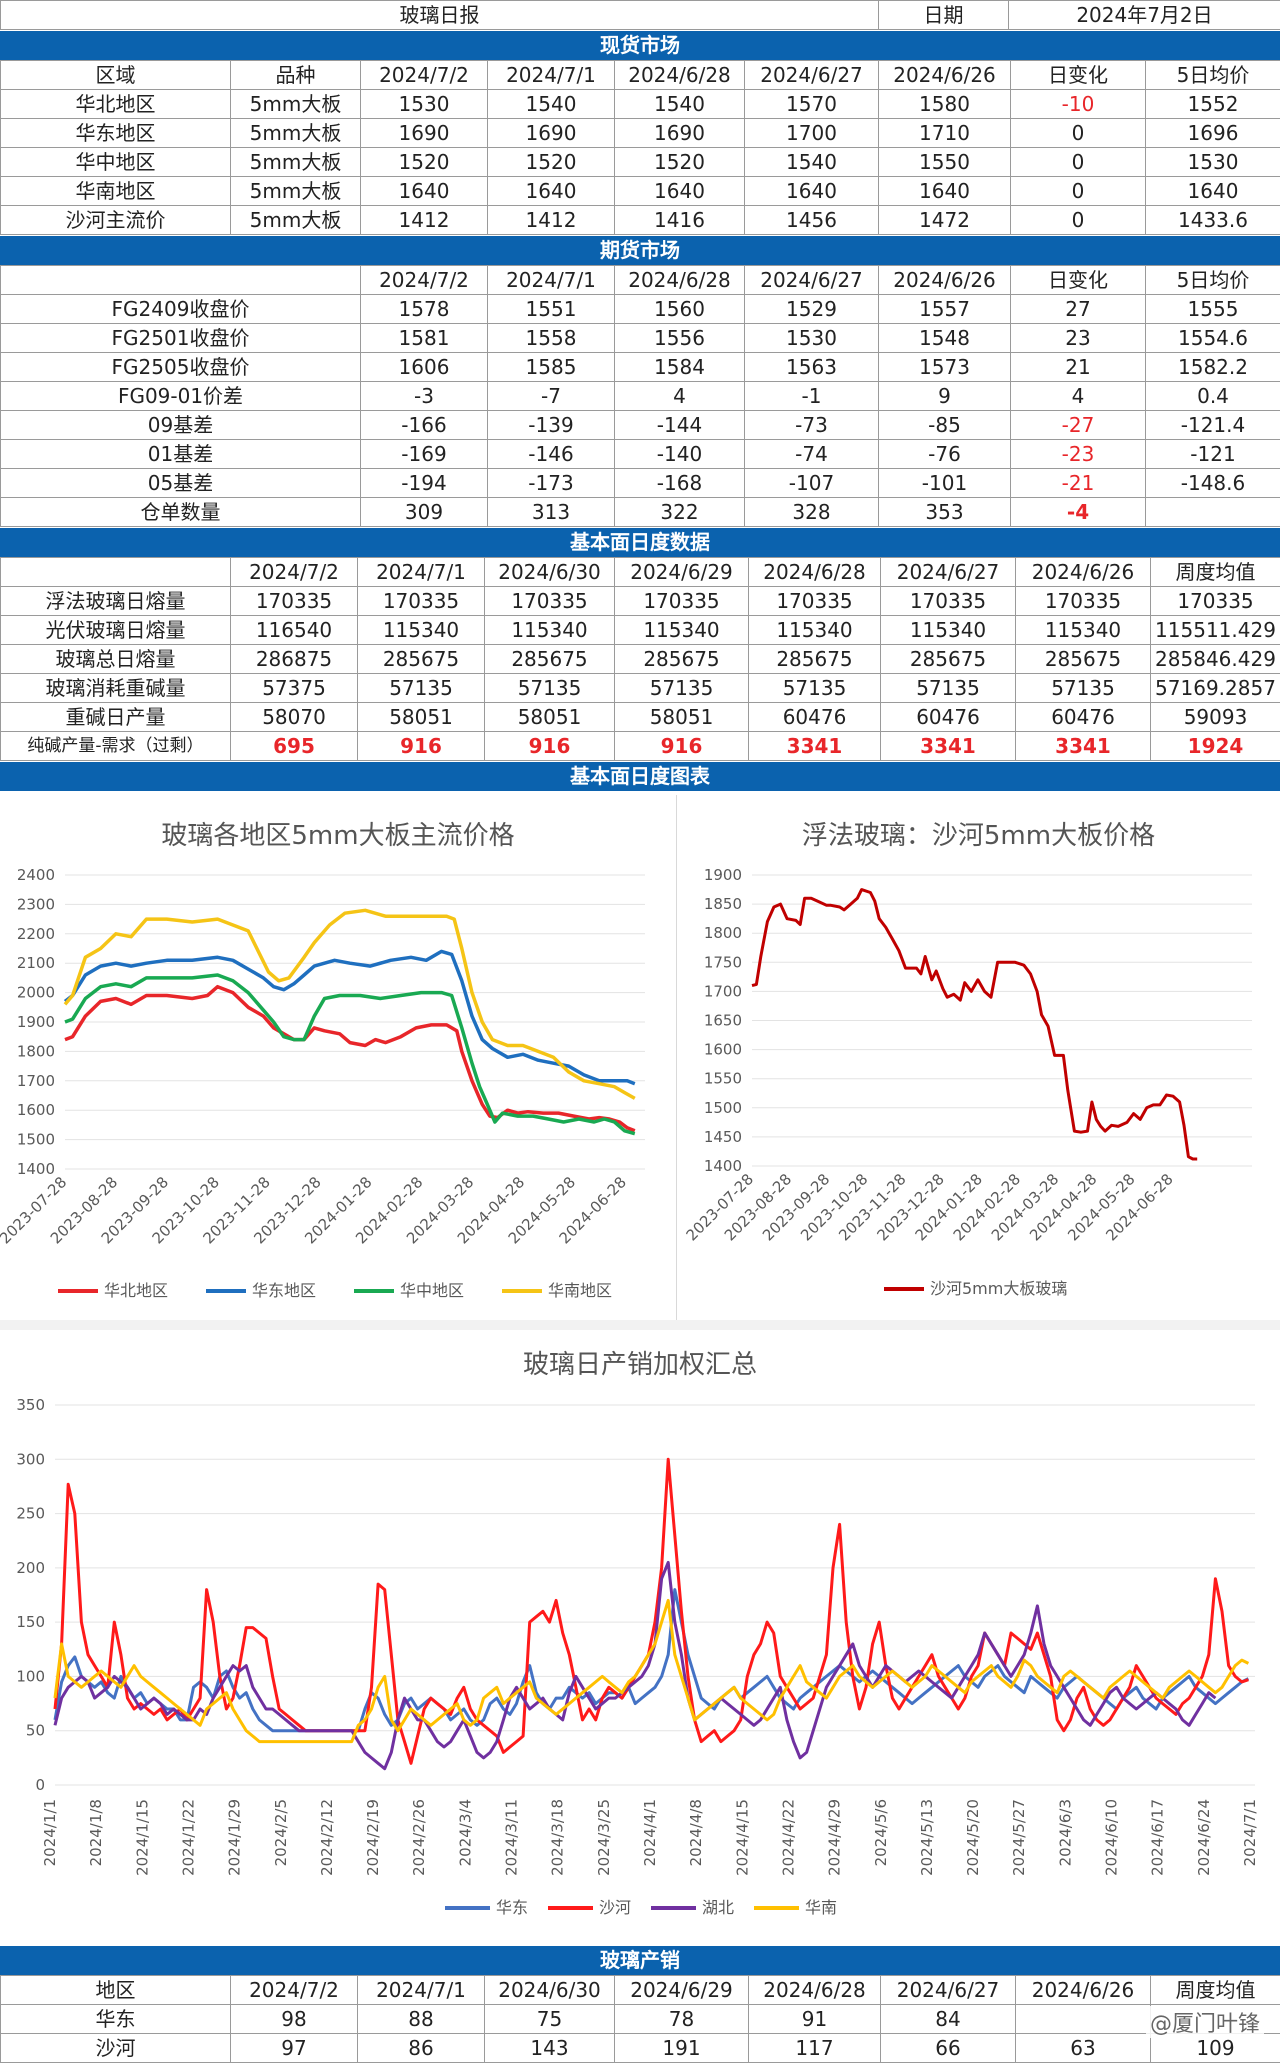 This screenshot has height=2063, width=1280. Describe the element at coordinates (551, 396) in the screenshot. I see `table-cell: -7` at that location.